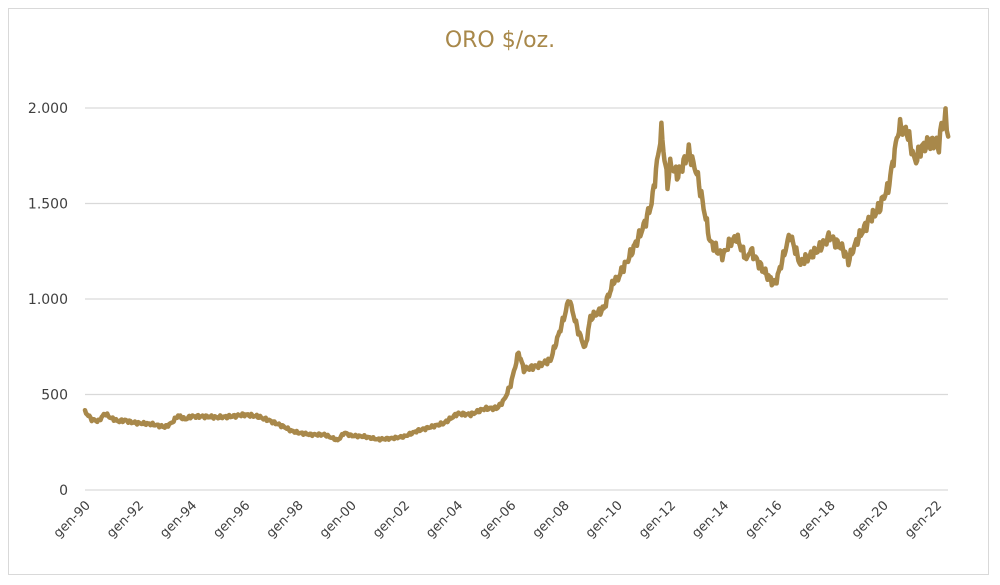 This screenshot has height=585, width=1000. I want to click on y-tick-label: 2.000, so click(48, 109).